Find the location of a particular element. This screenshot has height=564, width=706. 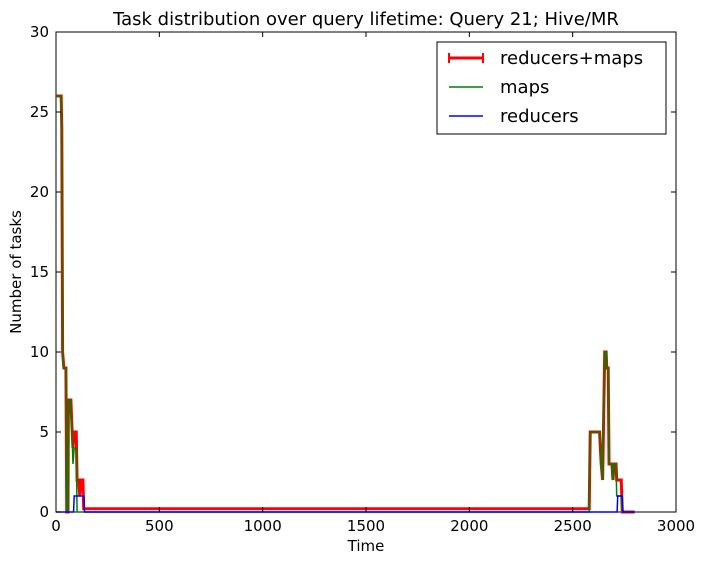

legend: reducers+maps maps reducers is located at coordinates (551, 88).